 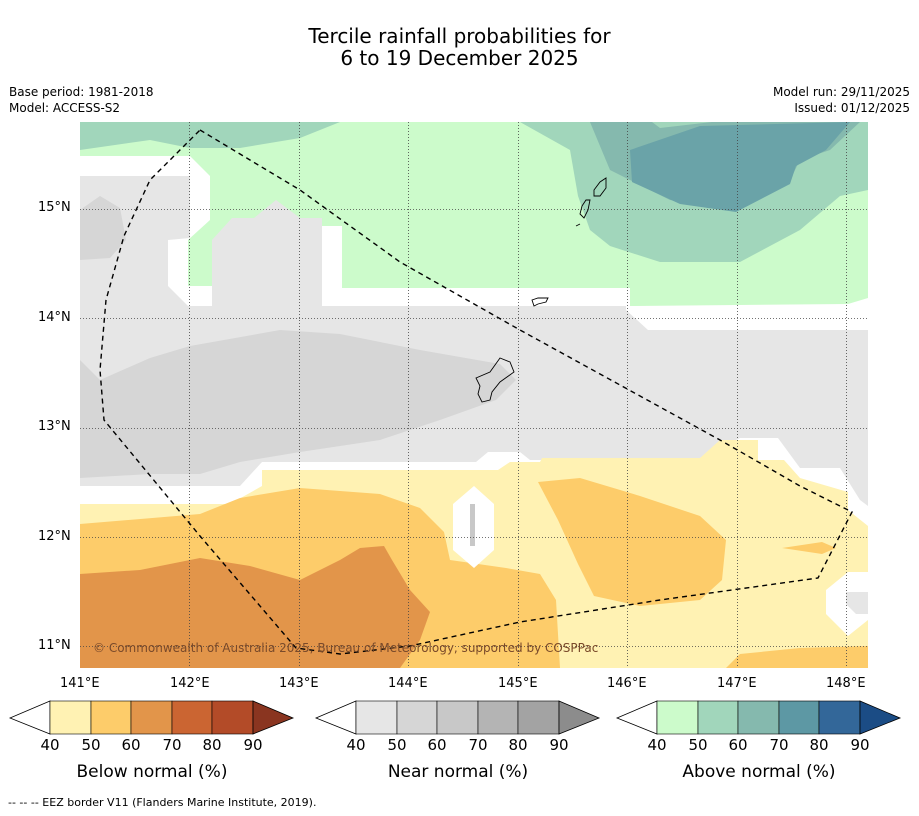 I want to click on cb-below-tick-50: 50, so click(x=91, y=745).